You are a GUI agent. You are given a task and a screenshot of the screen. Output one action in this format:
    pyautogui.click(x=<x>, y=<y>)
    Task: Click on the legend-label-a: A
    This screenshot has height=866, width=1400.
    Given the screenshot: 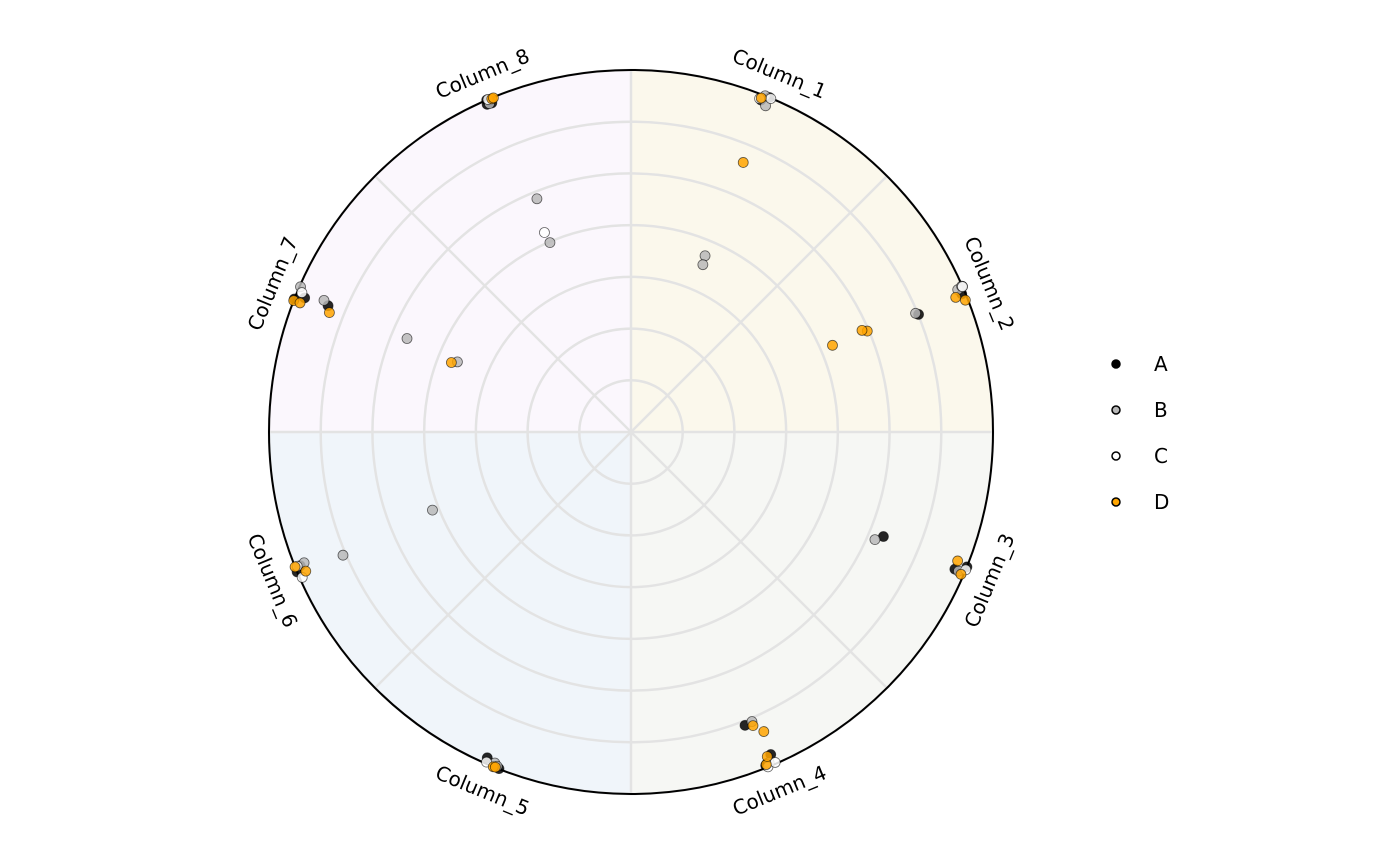 What is the action you would take?
    pyautogui.click(x=1161, y=364)
    